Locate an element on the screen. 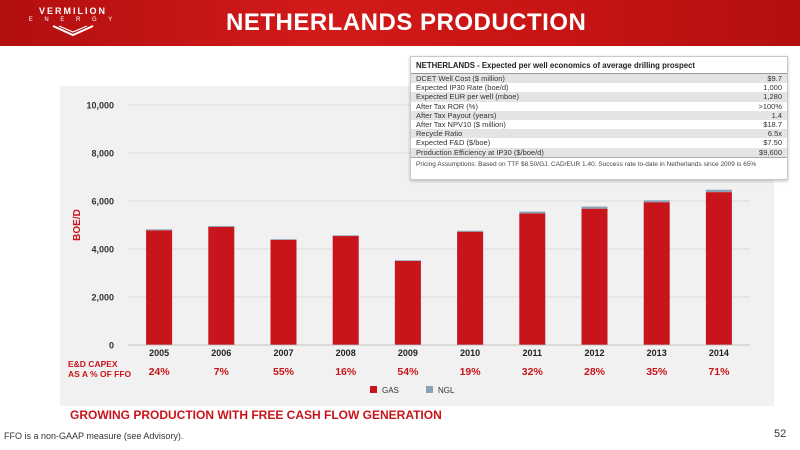 The height and width of the screenshot is (450, 800). bar-ngl-2011 is located at coordinates (532, 212).